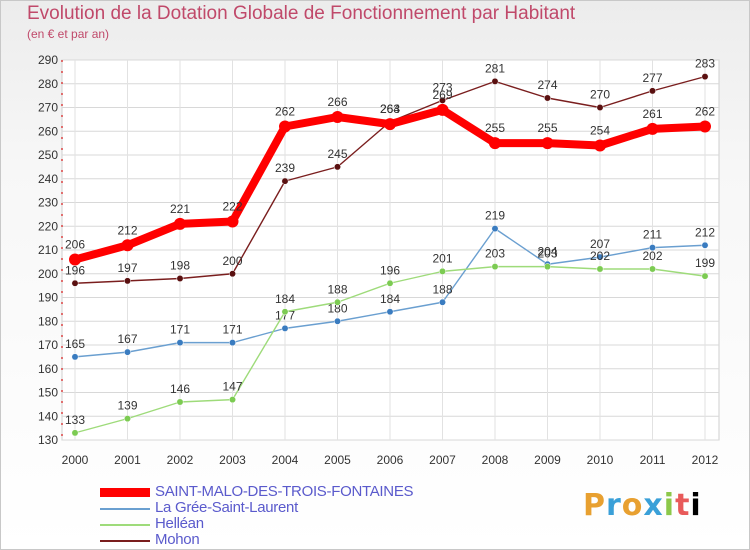  What do you see at coordinates (177, 539) in the screenshot?
I see `legend-label: Mohon` at bounding box center [177, 539].